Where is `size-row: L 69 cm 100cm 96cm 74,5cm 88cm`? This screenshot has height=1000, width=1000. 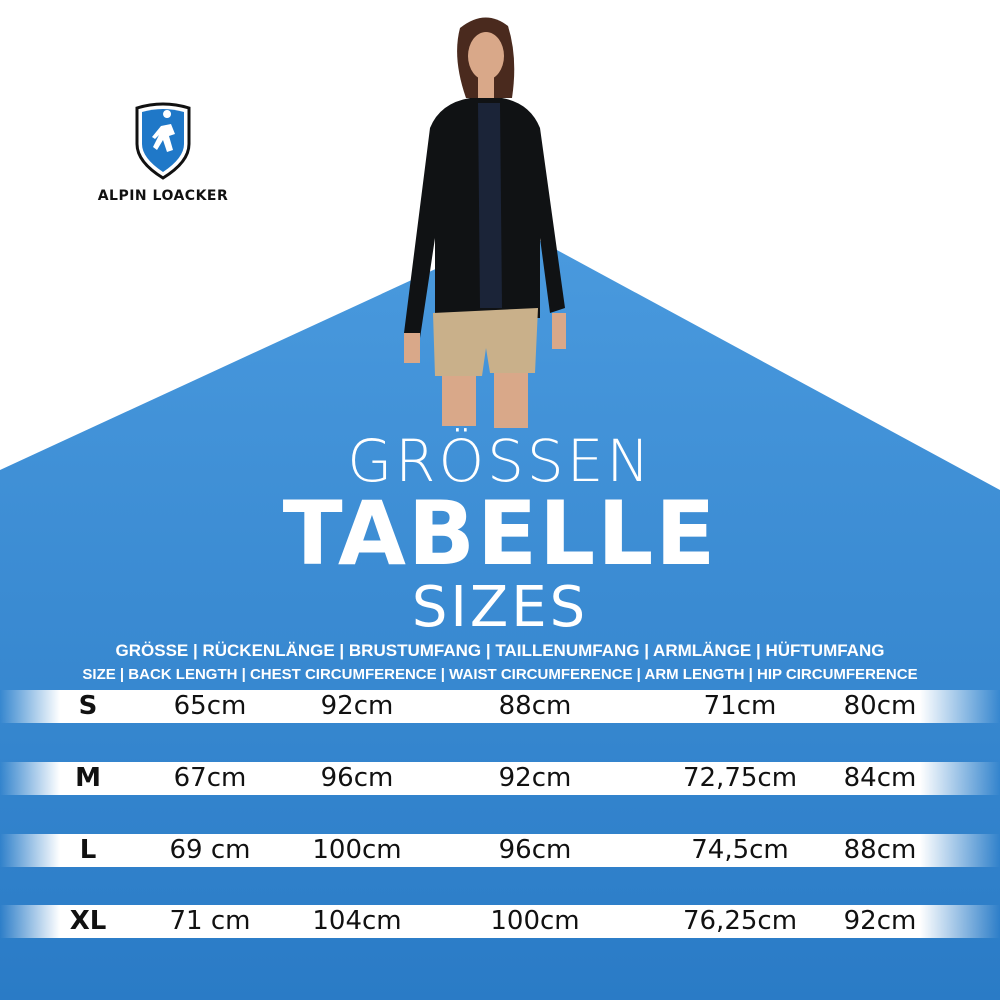 size-row: L 69 cm 100cm 96cm 74,5cm 88cm is located at coordinates (500, 850).